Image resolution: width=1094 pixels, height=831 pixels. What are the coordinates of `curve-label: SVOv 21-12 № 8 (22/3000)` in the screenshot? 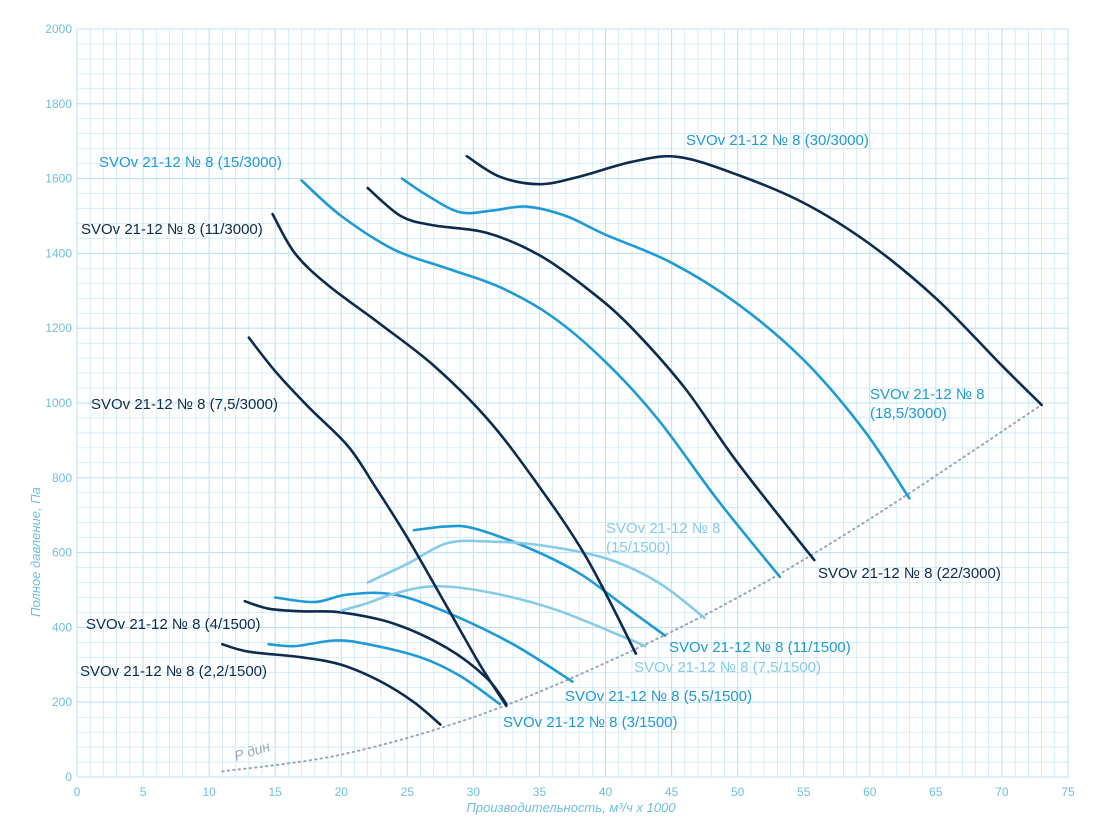 It's located at (909, 573).